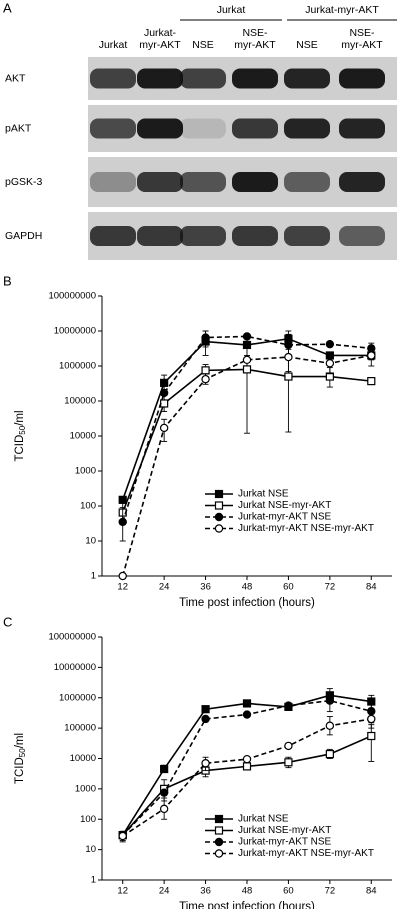  Describe the element at coordinates (24, 182) in the screenshot. I see `row-label: pGSK-3` at that location.